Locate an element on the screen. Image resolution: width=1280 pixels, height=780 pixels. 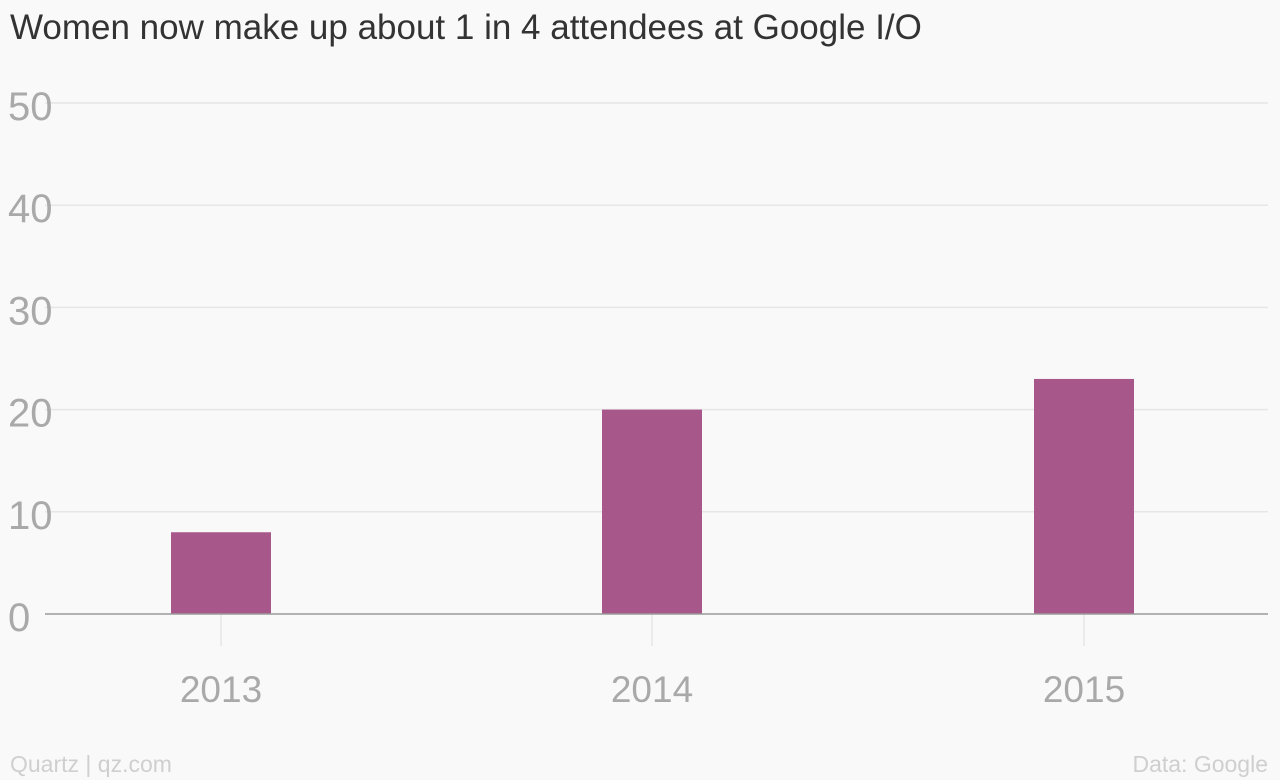
y-tick-label: 40 is located at coordinates (30, 209).